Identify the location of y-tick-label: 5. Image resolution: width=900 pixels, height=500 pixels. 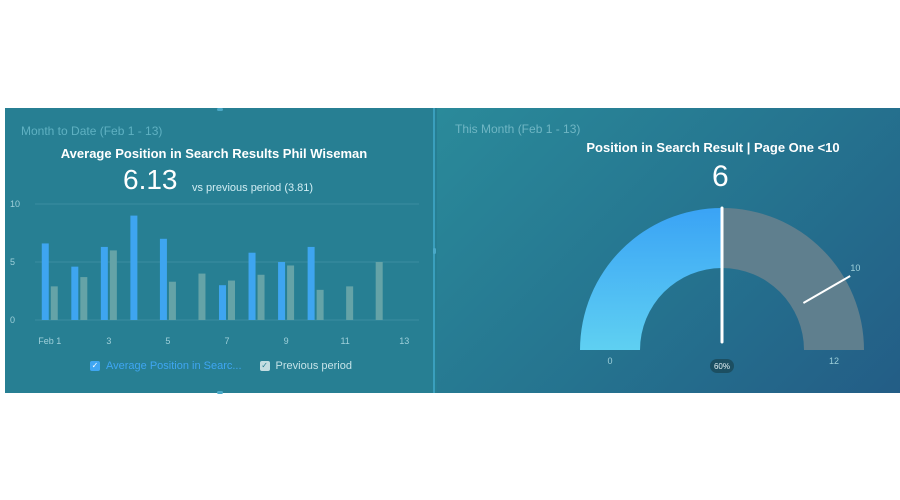
(12, 262).